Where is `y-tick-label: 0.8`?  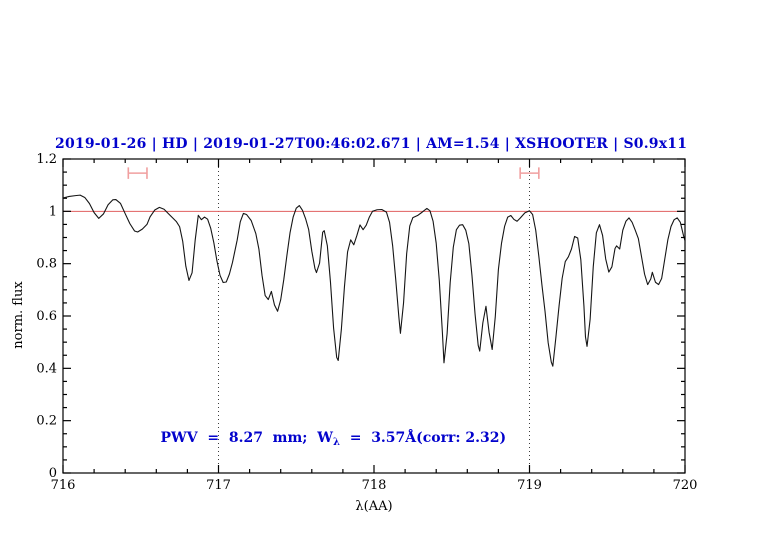 y-tick-label: 0.8 is located at coordinates (46, 264).